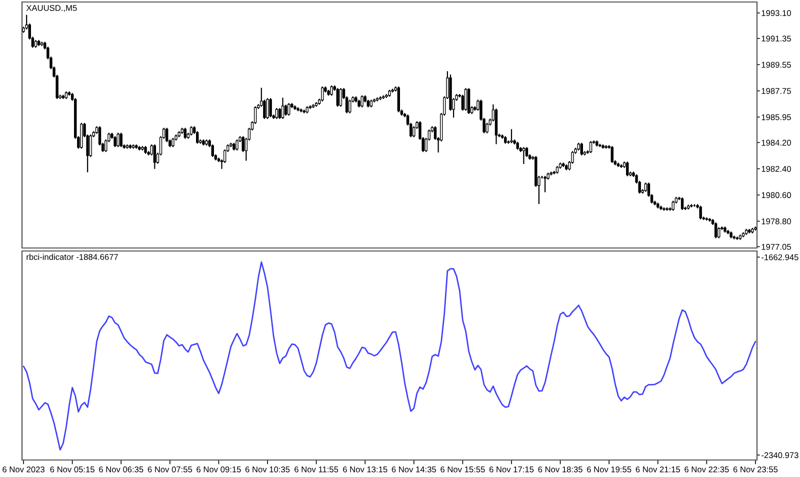 The width and height of the screenshot is (800, 477). Describe the element at coordinates (776, 195) in the screenshot. I see `y-tick-label: 1980.60` at that location.